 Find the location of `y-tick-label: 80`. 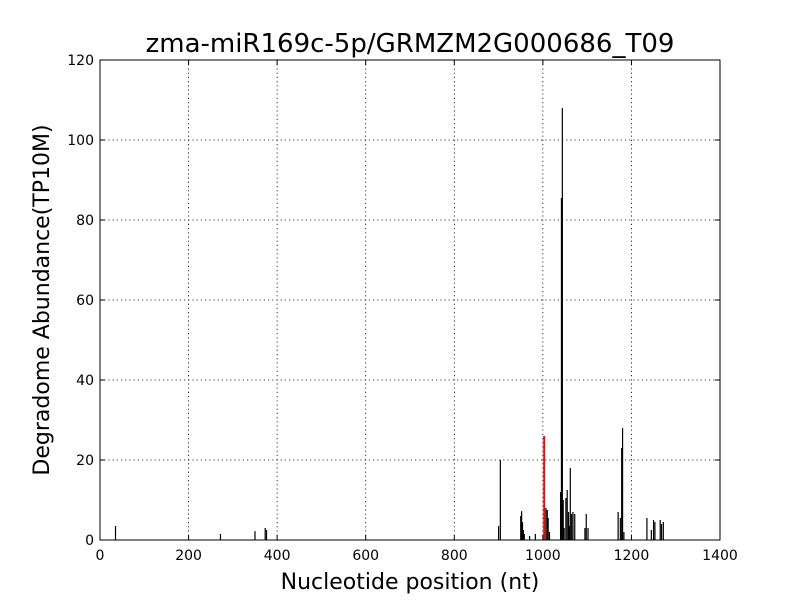

y-tick-label: 80 is located at coordinates (85, 221).